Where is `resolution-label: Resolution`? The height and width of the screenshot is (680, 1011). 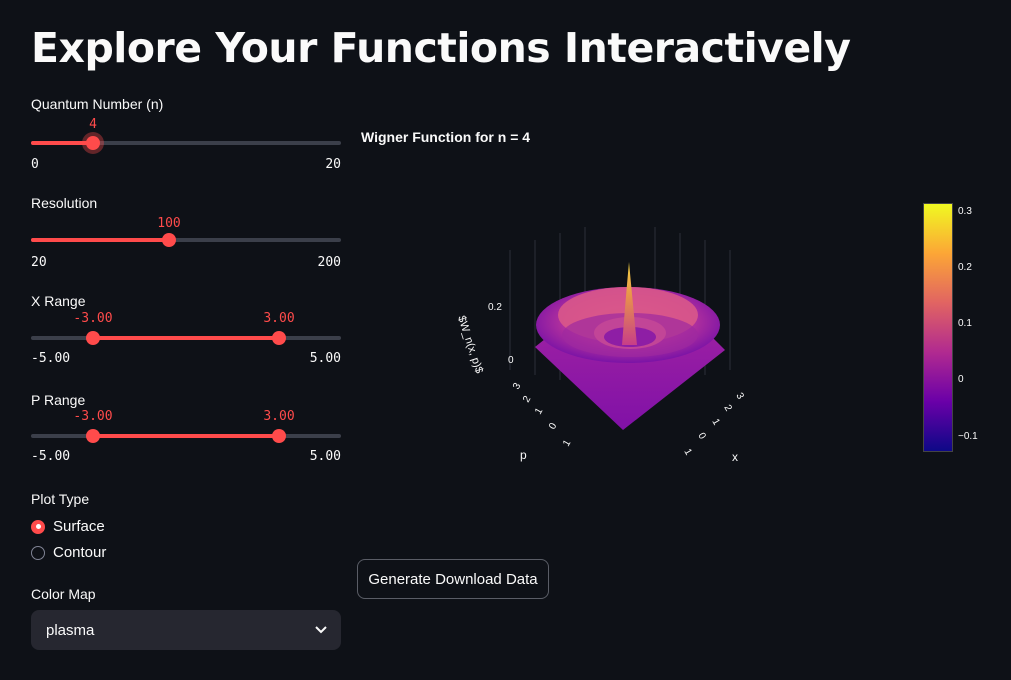 resolution-label: Resolution is located at coordinates (64, 203).